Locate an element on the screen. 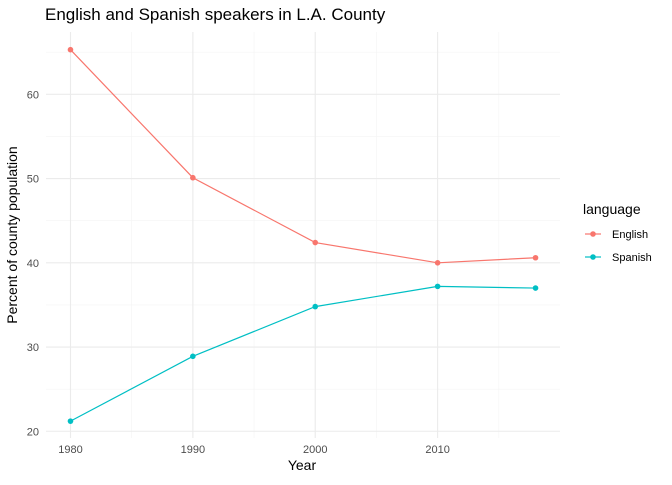 Image resolution: width=672 pixels, height=485 pixels. y-tick-label: 30 is located at coordinates (33, 348).